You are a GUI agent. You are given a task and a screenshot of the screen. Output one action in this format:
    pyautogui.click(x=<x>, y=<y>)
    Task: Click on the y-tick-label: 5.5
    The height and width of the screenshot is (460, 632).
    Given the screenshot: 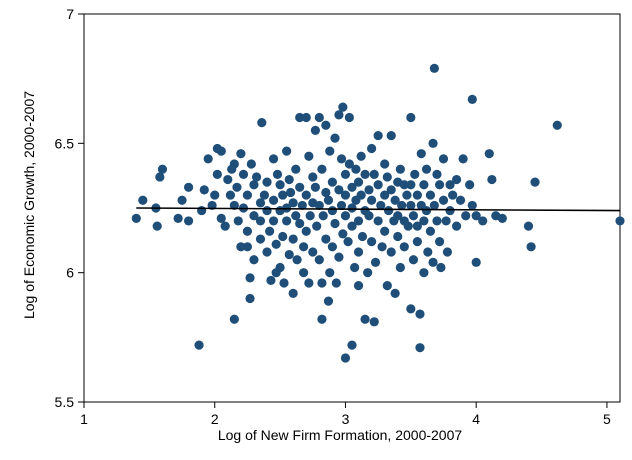 What is the action you would take?
    pyautogui.click(x=65, y=402)
    